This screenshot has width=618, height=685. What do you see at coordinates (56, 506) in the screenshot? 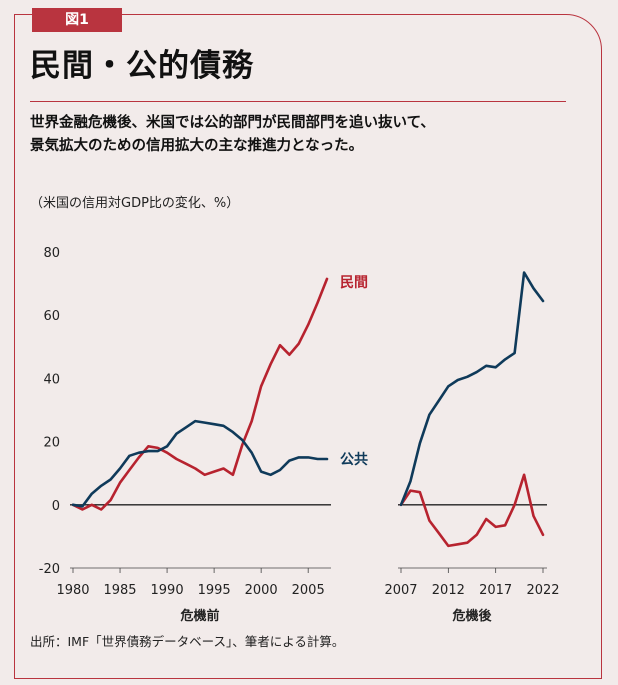
I see `y-tick-label: 0` at bounding box center [56, 506].